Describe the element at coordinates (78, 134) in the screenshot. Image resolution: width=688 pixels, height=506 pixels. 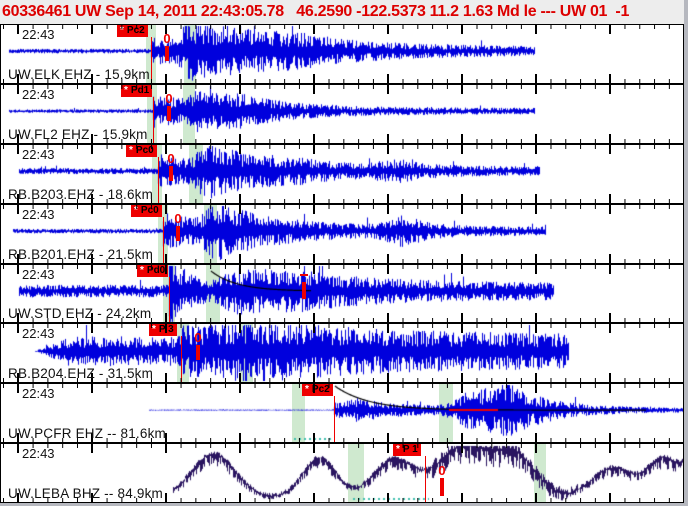
I see `station-distance-label: UW.FL2 EHZ - 15.9km` at that location.